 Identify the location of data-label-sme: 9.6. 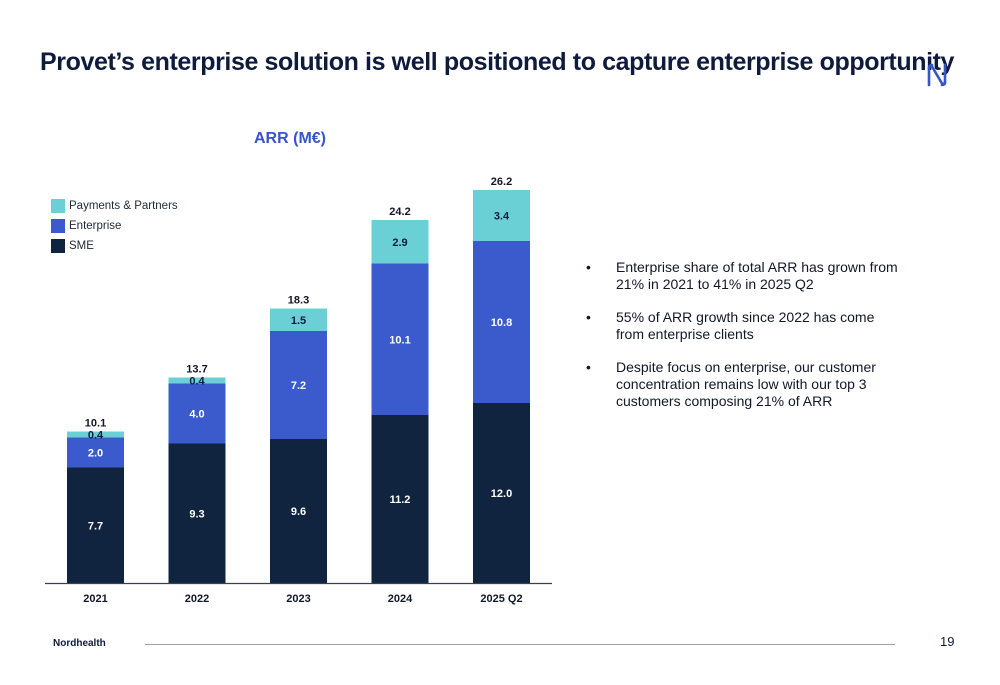
(298, 512).